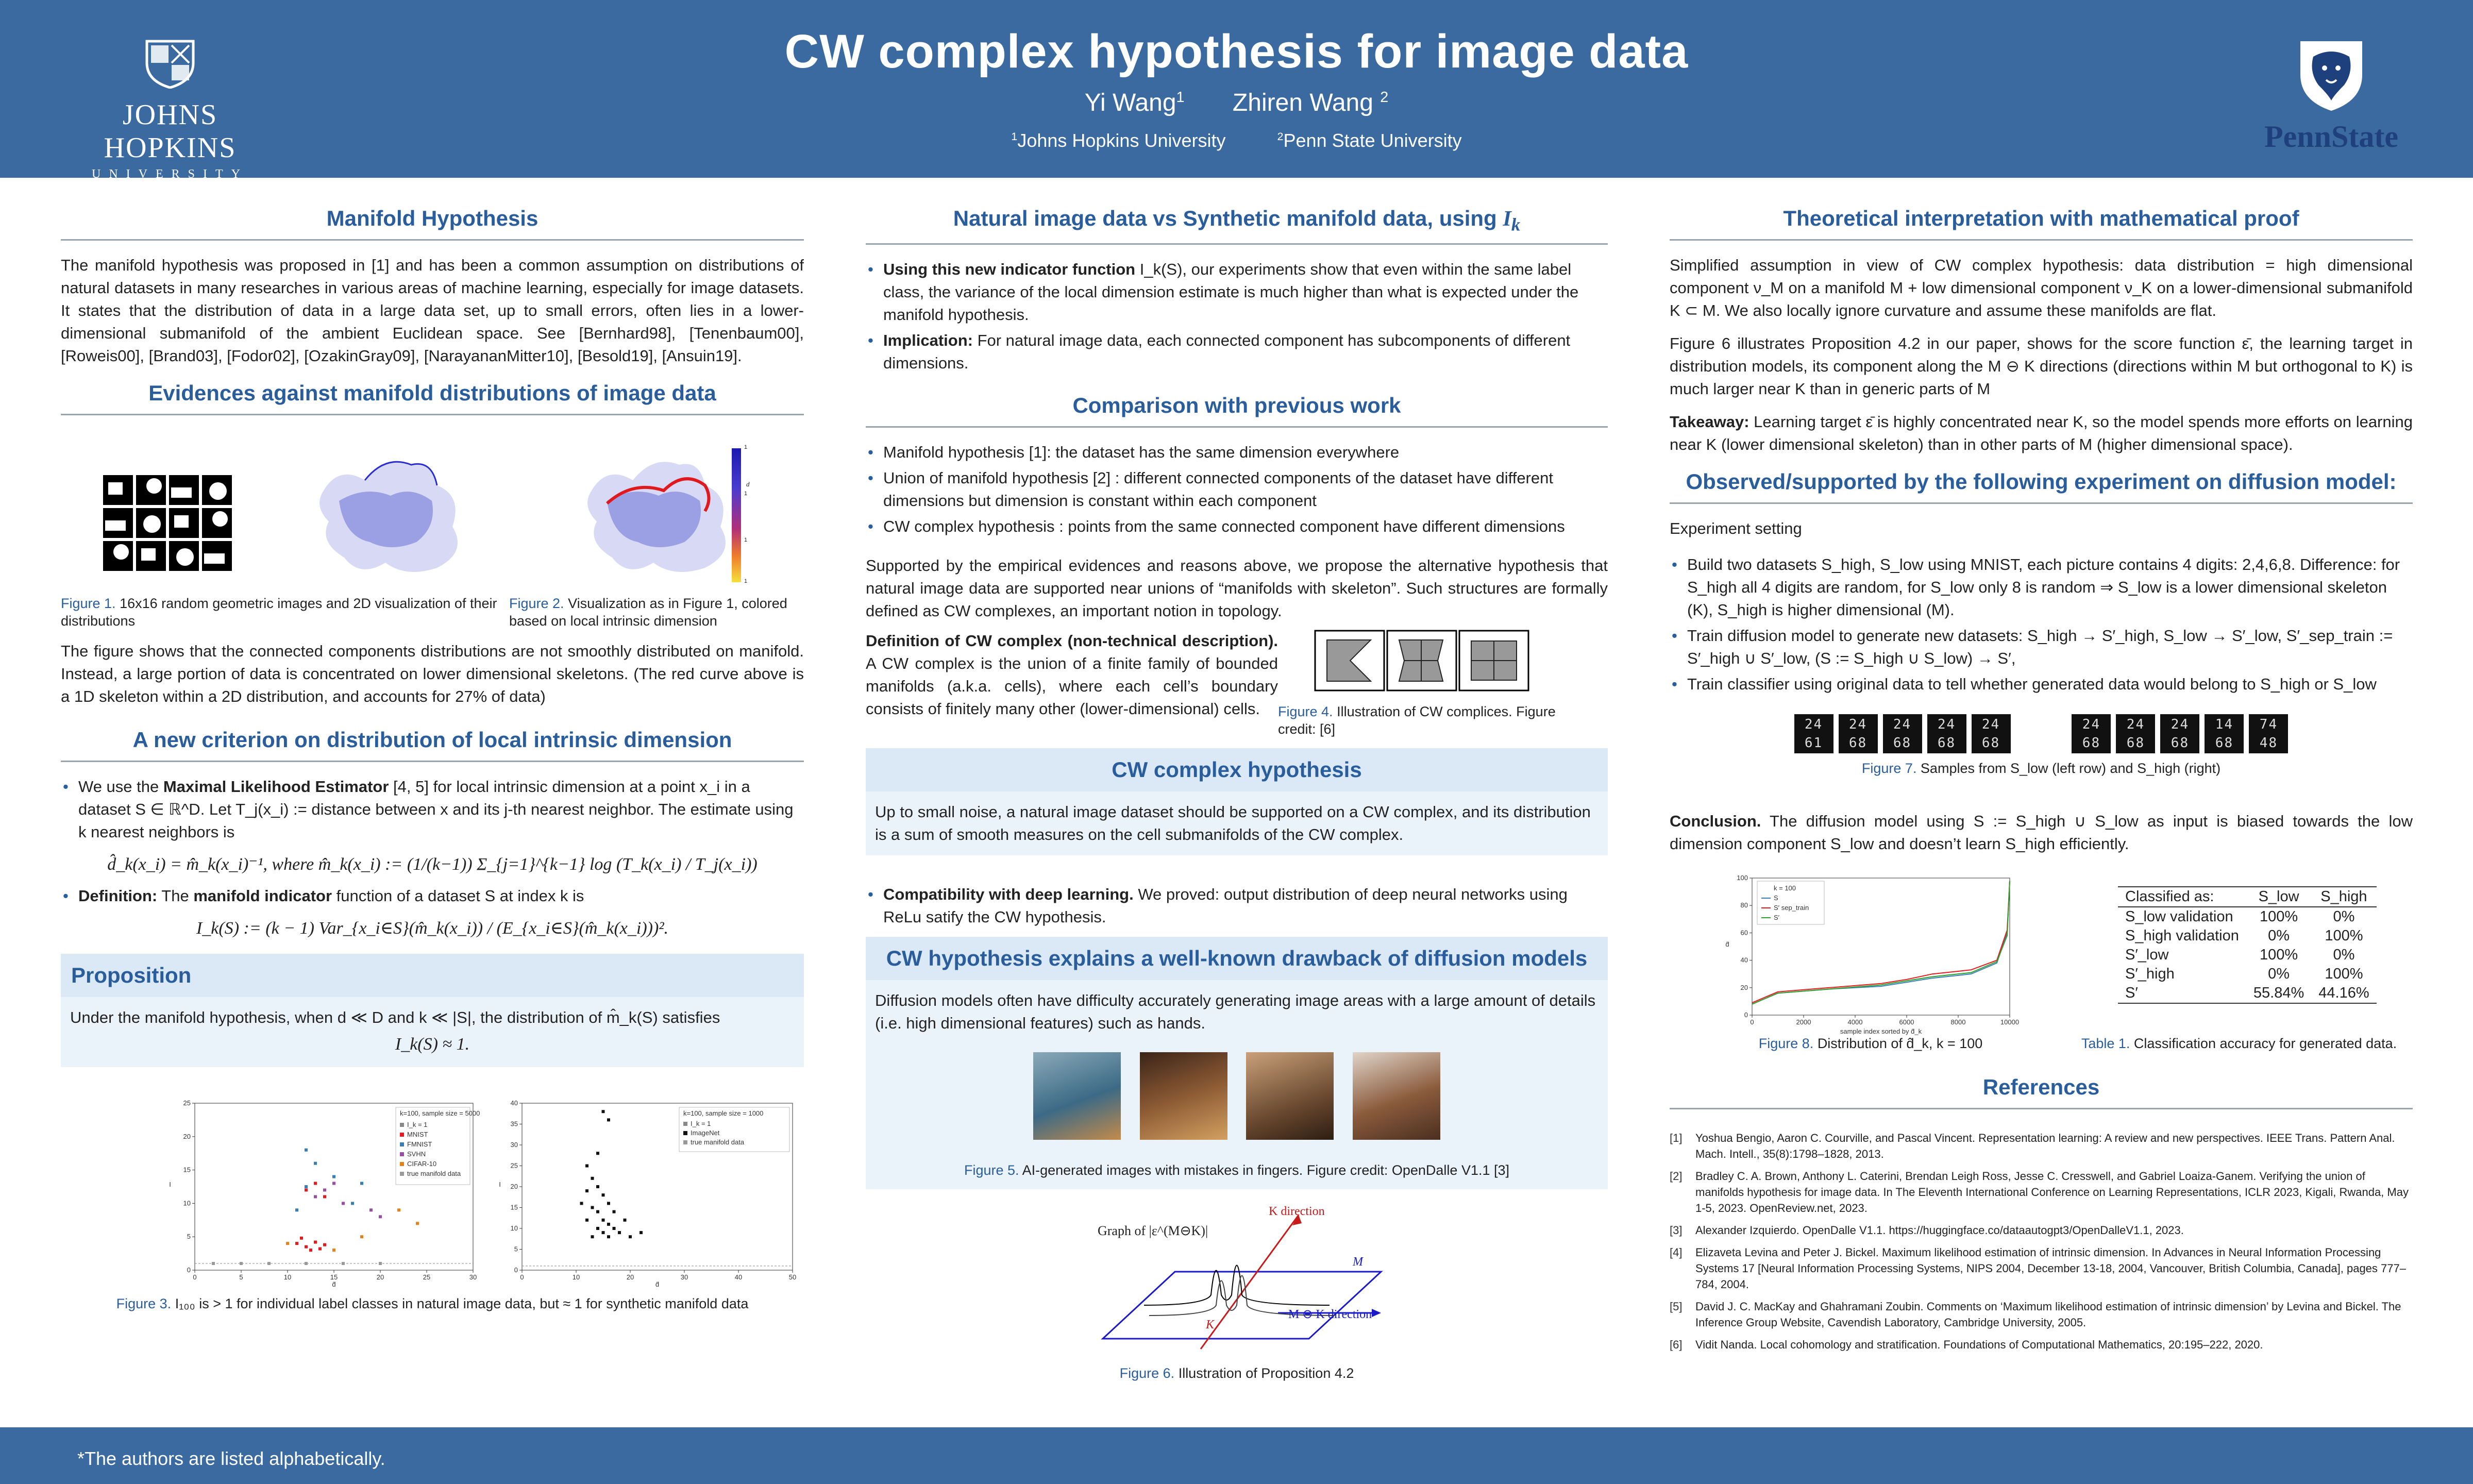 This screenshot has height=1484, width=2473. What do you see at coordinates (1180, 97) in the screenshot?
I see `author-1-sup: 1` at bounding box center [1180, 97].